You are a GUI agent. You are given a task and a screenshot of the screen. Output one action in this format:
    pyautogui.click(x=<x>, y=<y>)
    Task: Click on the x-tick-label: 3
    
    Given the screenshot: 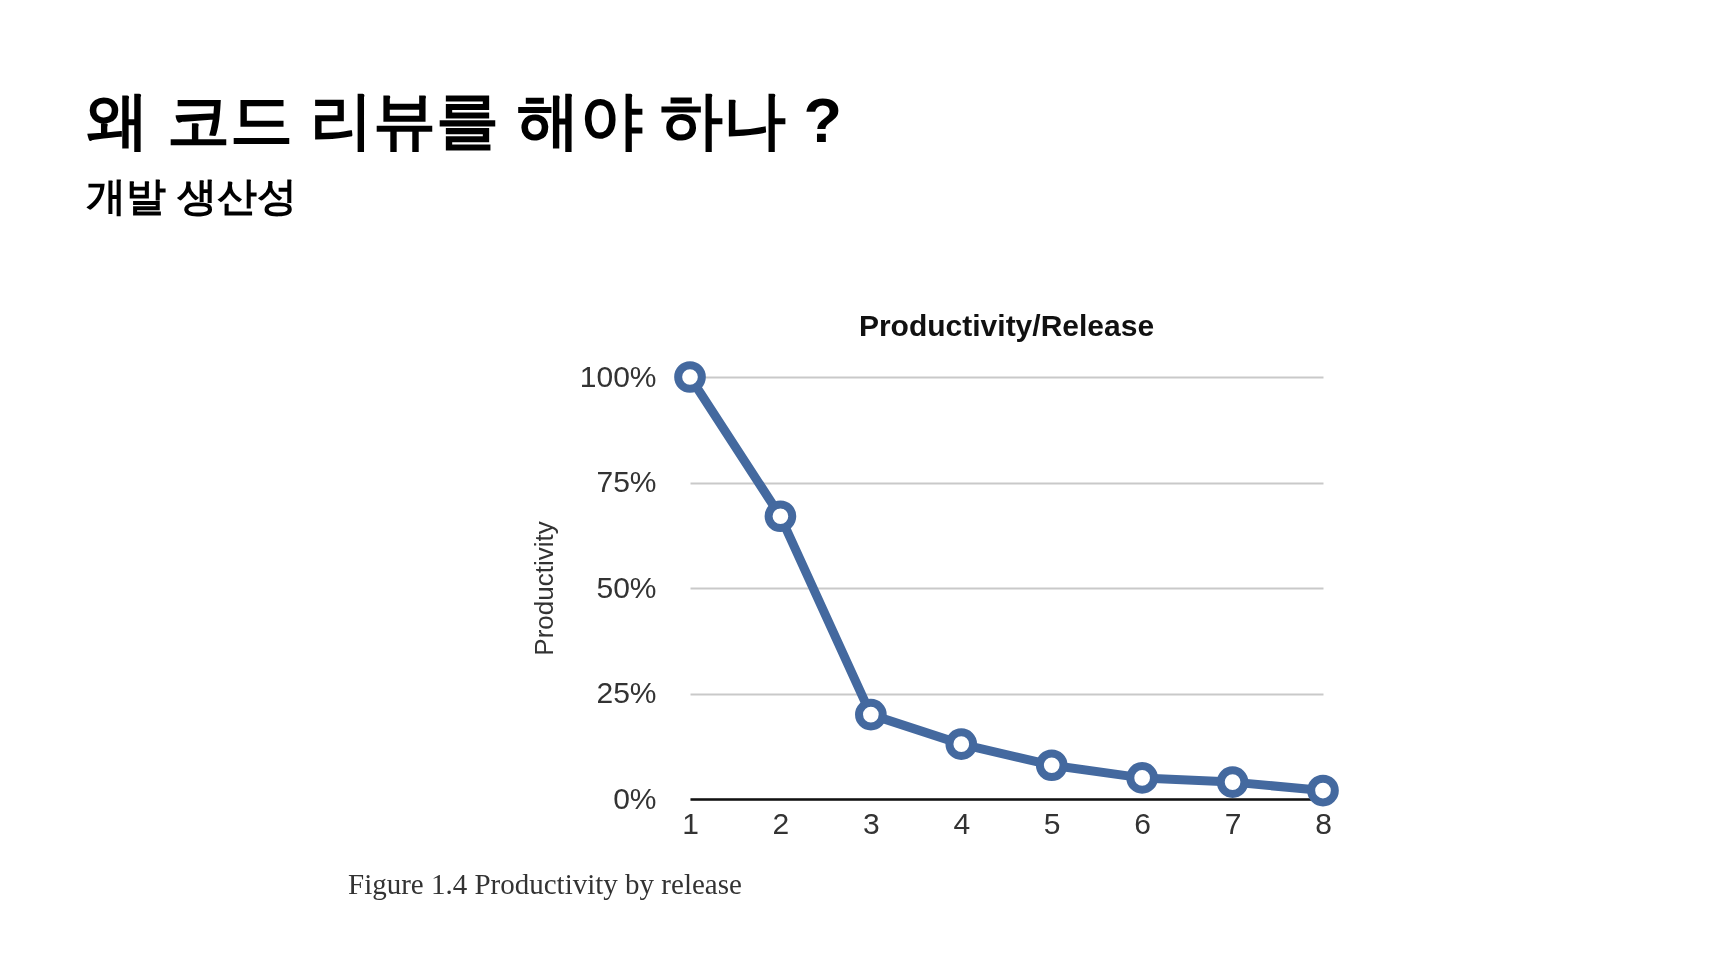 What is the action you would take?
    pyautogui.click(x=871, y=823)
    